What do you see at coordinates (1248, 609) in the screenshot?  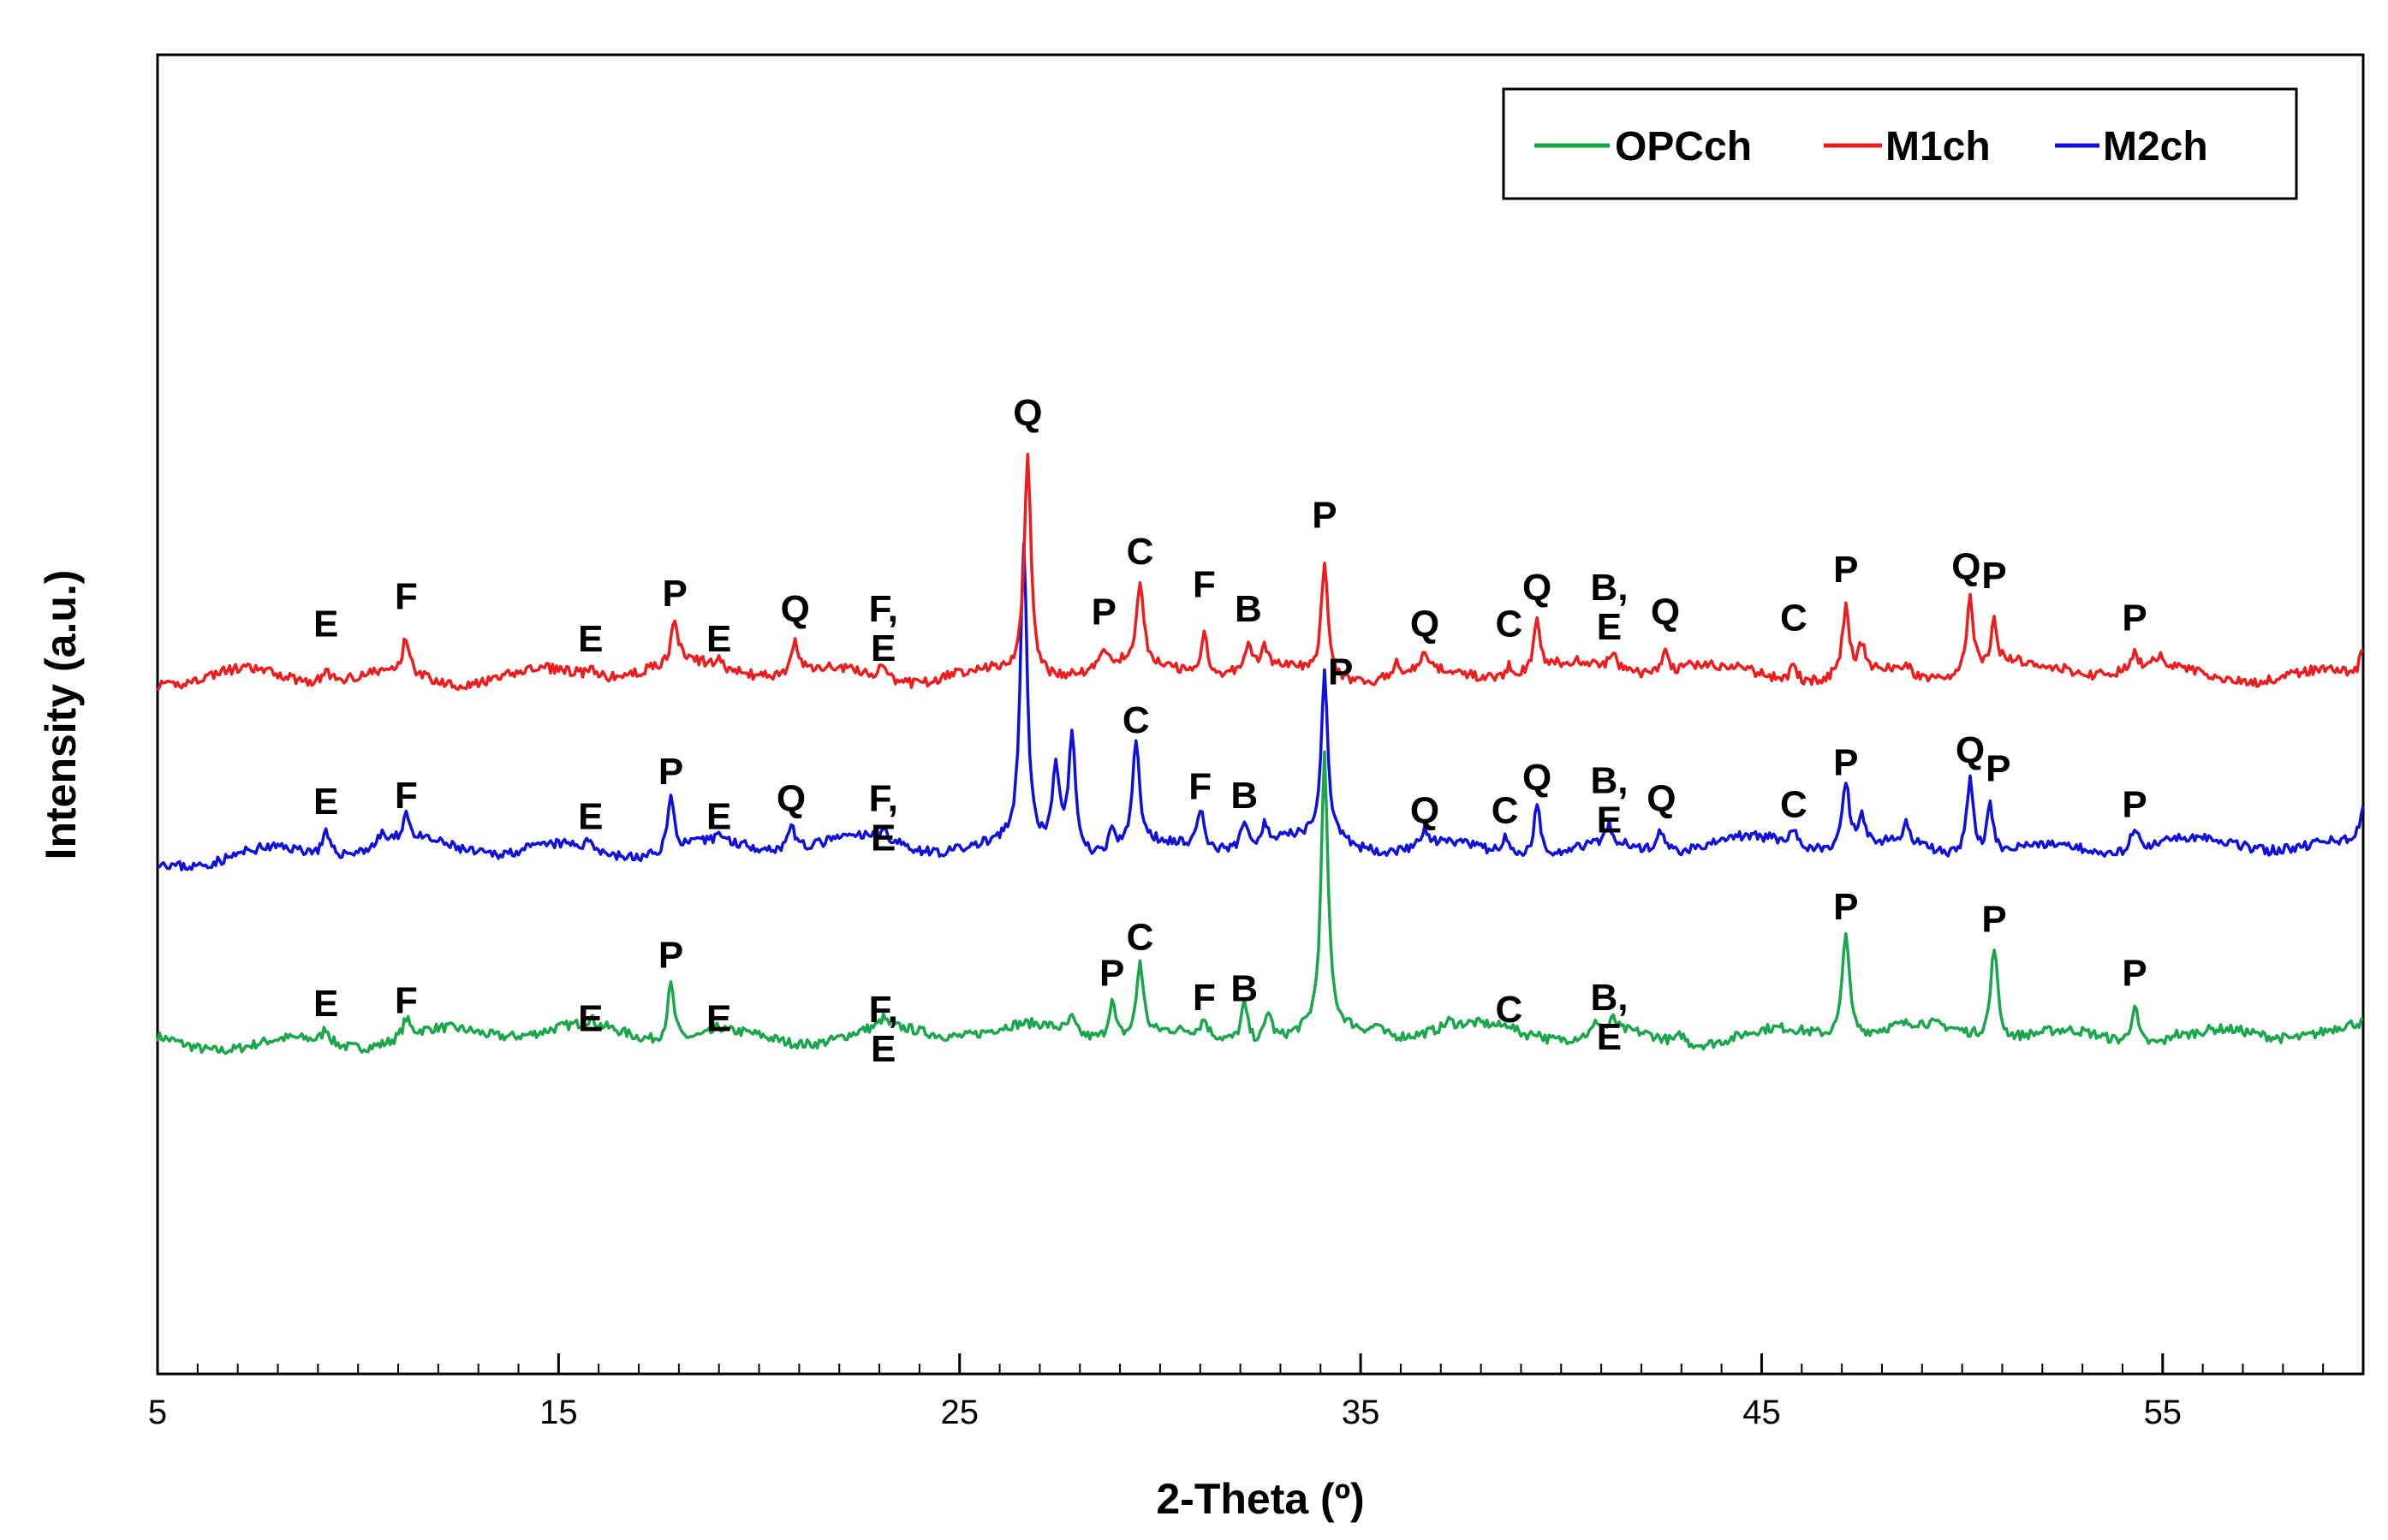 I see `peak-label-m1ch: B` at bounding box center [1248, 609].